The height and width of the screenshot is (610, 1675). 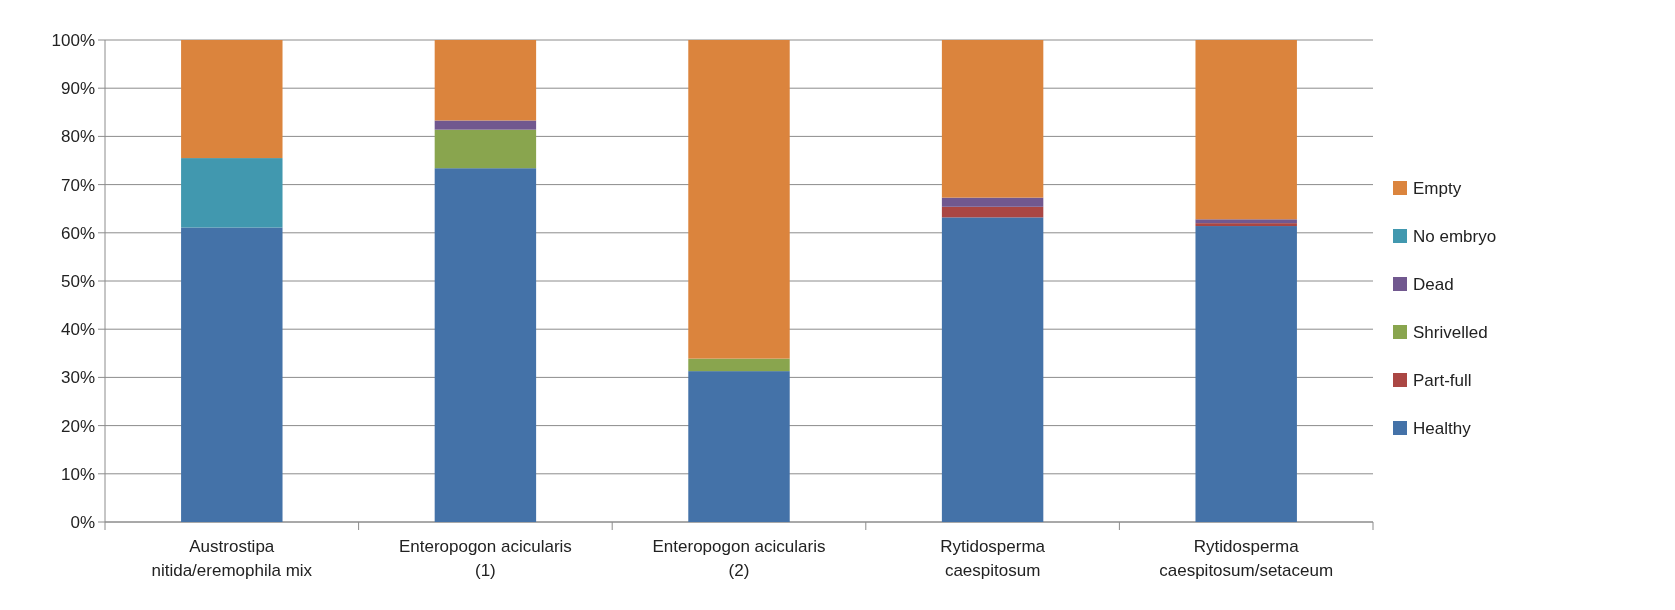 I want to click on y-tick-label: 100%, so click(x=73, y=40).